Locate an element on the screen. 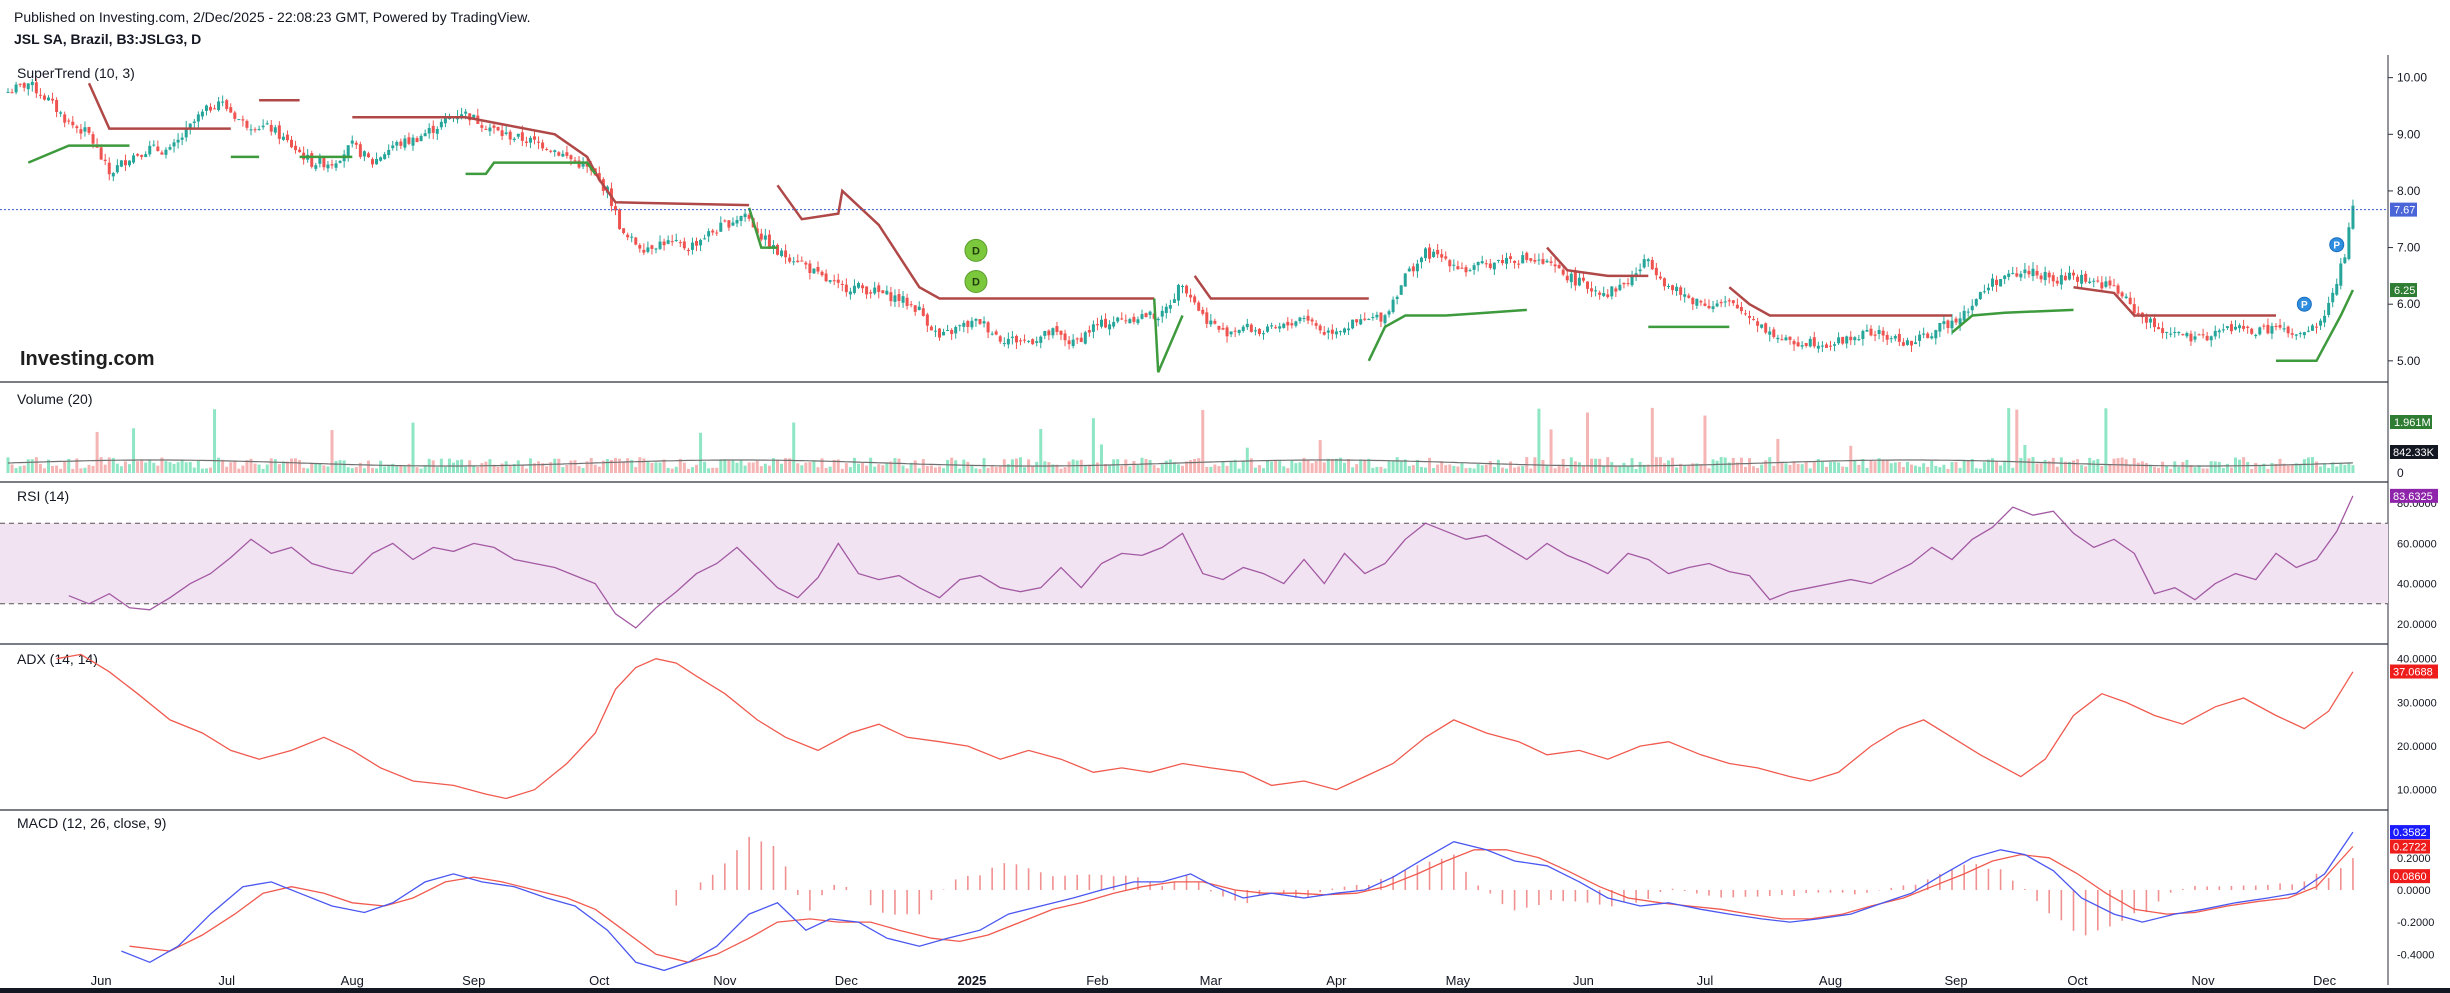 The height and width of the screenshot is (993, 2450). rsi-tick-label: 20.0000 is located at coordinates (2417, 625).